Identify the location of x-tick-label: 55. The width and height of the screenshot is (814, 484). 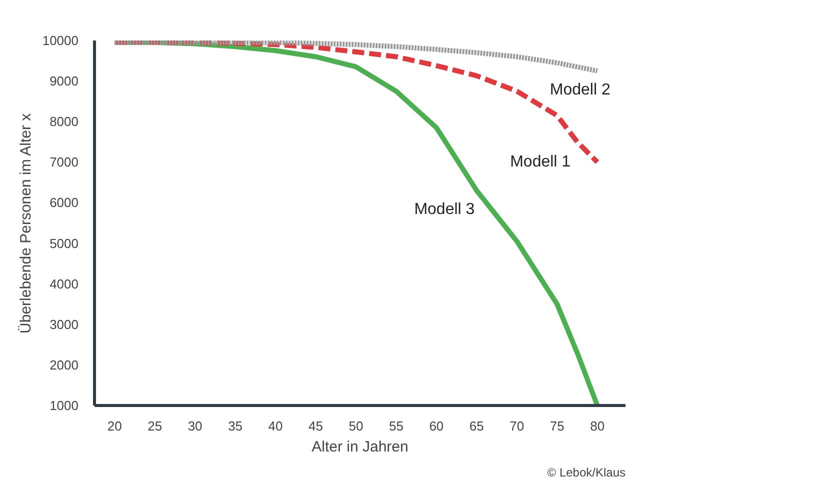
(396, 426).